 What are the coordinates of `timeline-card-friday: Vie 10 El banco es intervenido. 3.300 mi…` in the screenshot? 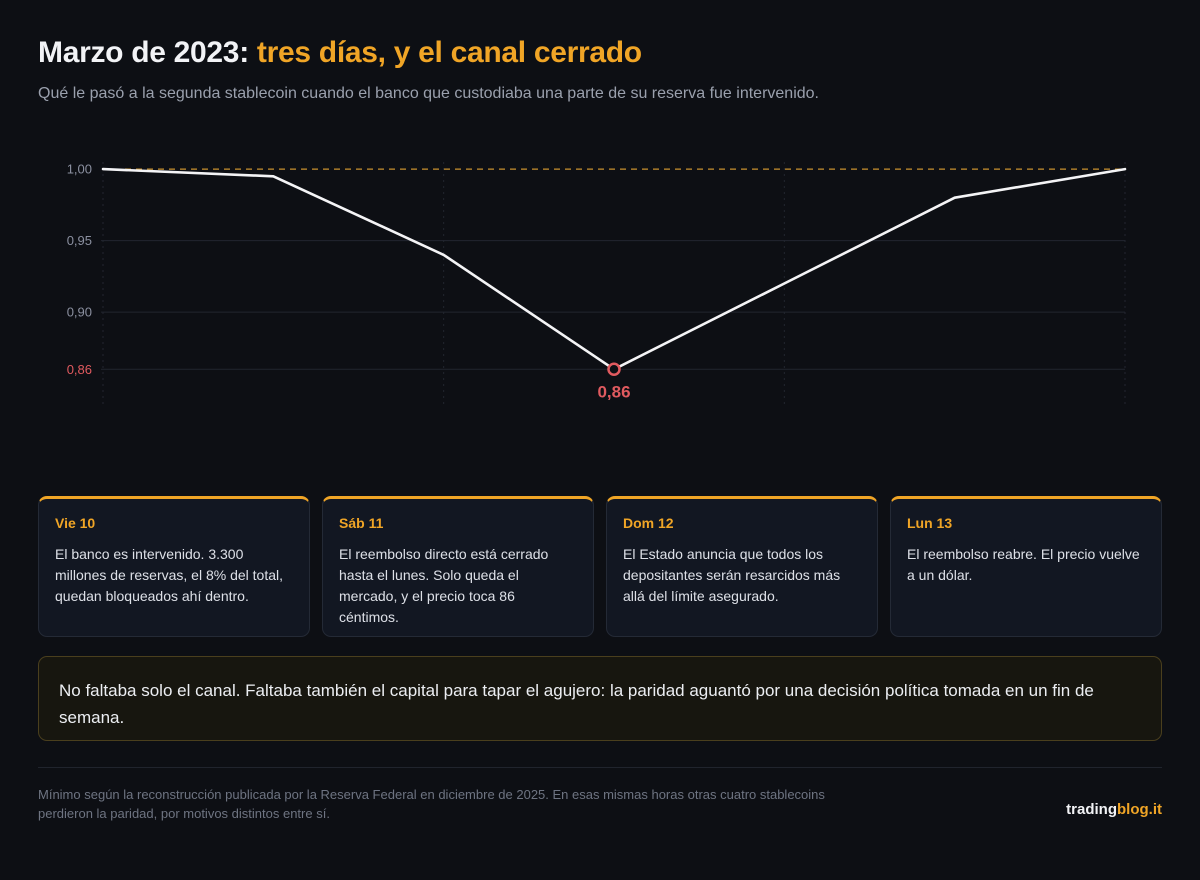 It's located at (174, 566).